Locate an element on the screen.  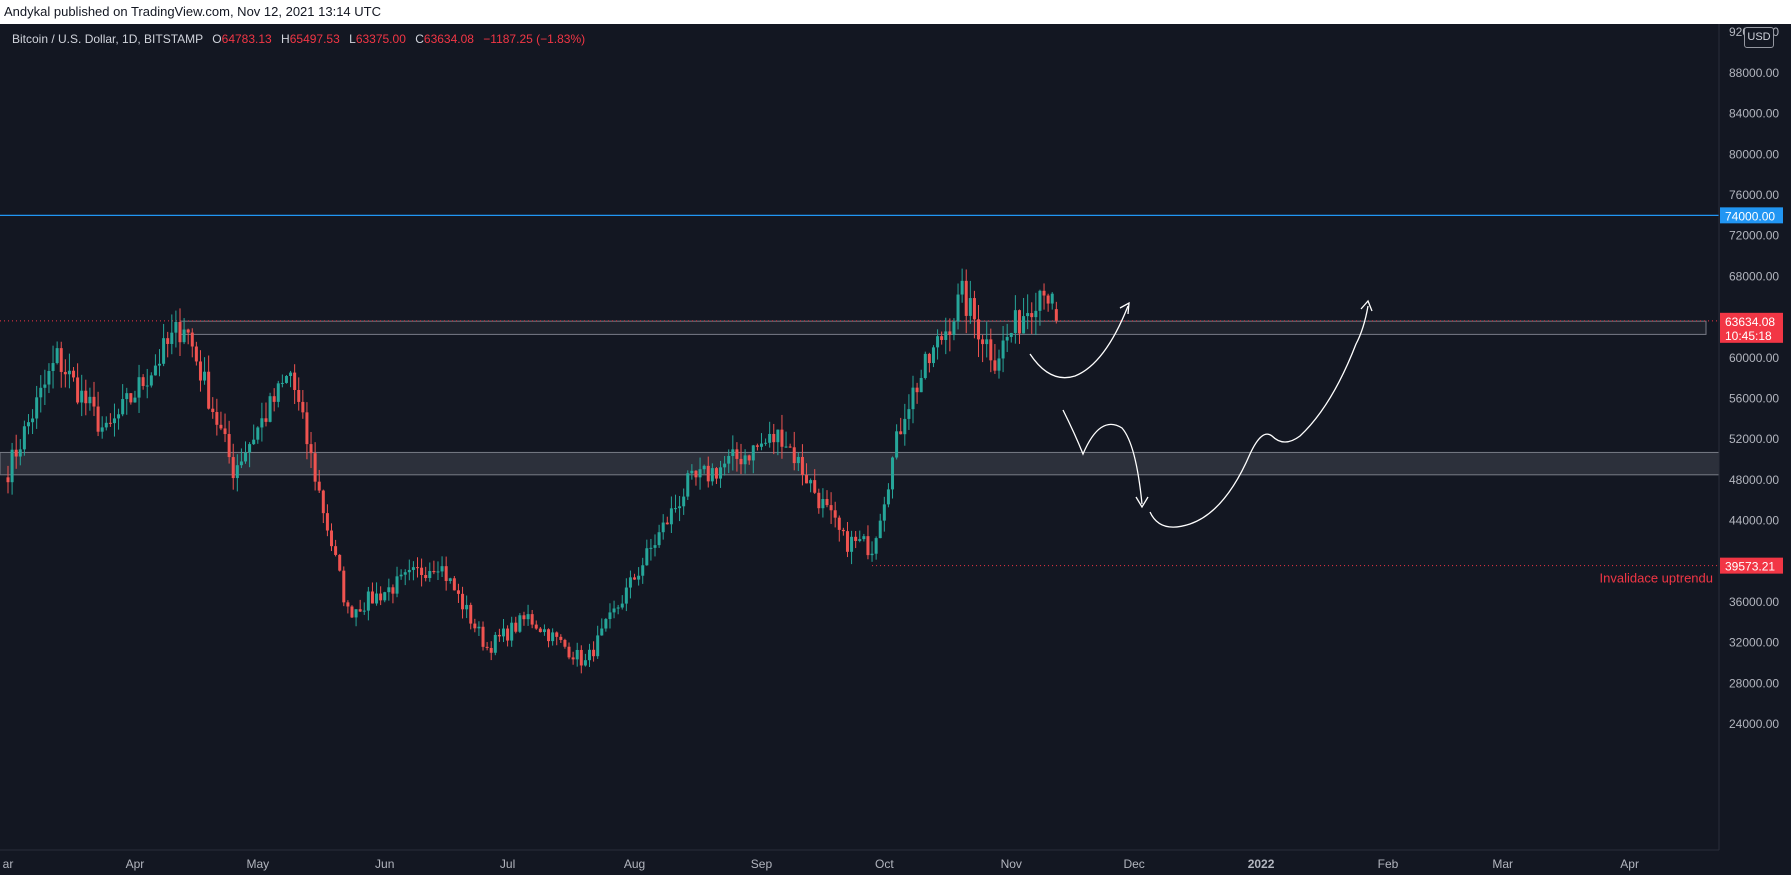
high-value: 65497.53 is located at coordinates (314, 39).